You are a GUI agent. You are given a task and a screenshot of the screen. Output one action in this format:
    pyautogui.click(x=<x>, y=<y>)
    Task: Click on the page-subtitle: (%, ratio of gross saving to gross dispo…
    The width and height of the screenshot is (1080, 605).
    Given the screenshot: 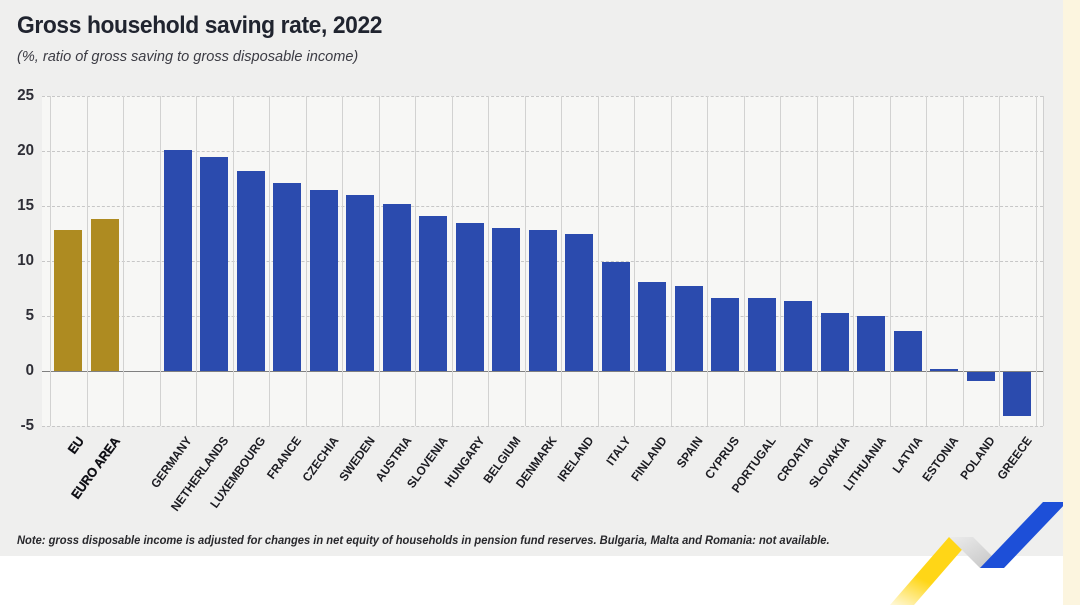 What is the action you would take?
    pyautogui.click(x=188, y=56)
    